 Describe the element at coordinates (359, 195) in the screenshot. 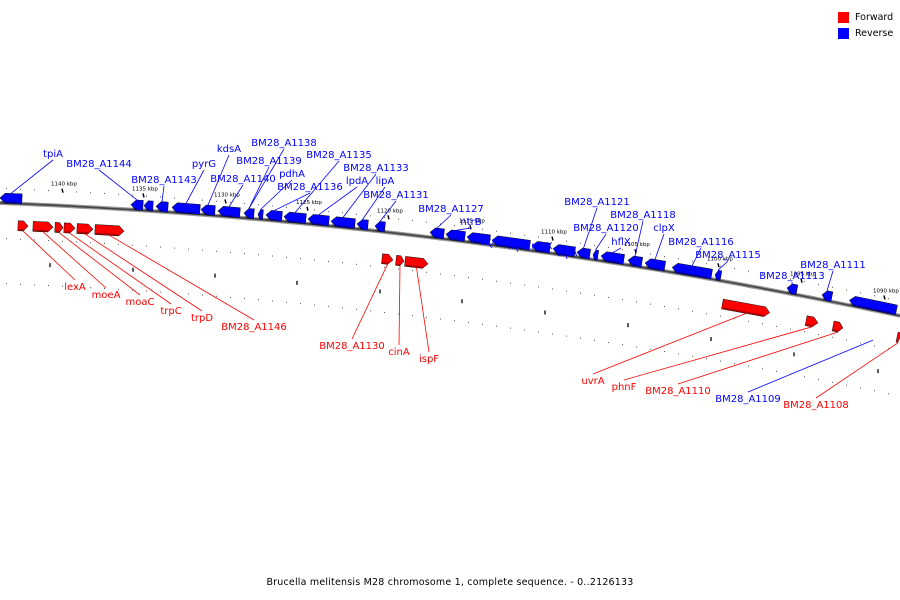

I see `reverse-gene-bm28-a1133-leader` at that location.